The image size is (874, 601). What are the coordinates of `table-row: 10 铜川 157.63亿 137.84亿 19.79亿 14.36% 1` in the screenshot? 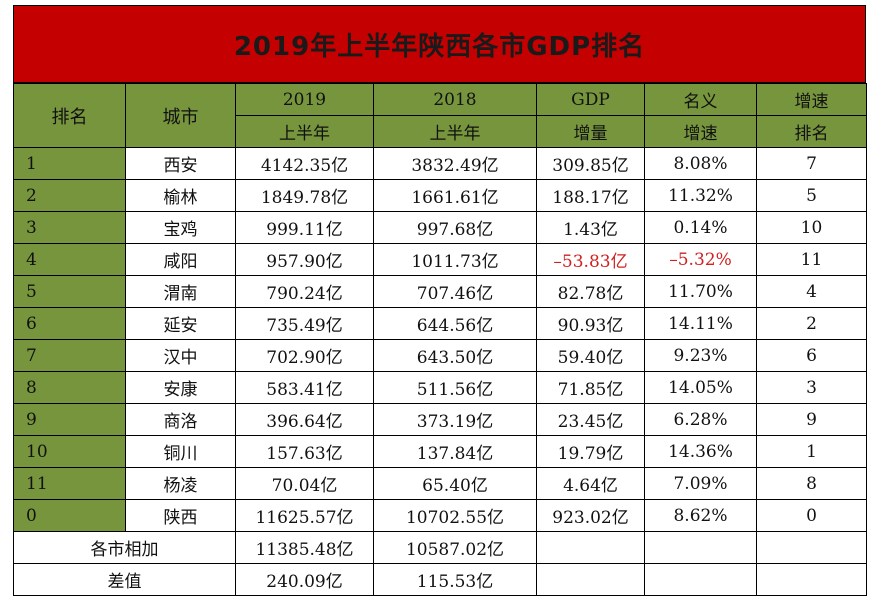 It's located at (440, 451).